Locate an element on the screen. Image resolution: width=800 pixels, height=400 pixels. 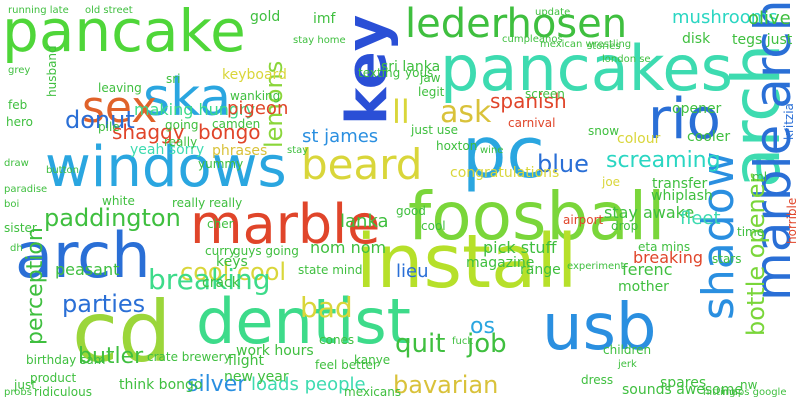
word-bongo-27: bongo is located at coordinates (229, 132).